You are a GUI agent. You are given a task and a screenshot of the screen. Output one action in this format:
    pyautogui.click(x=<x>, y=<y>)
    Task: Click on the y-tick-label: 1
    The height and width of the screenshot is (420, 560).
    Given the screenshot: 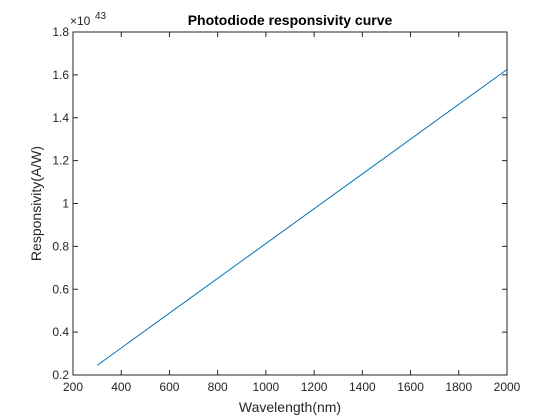 What is the action you would take?
    pyautogui.click(x=65, y=204)
    